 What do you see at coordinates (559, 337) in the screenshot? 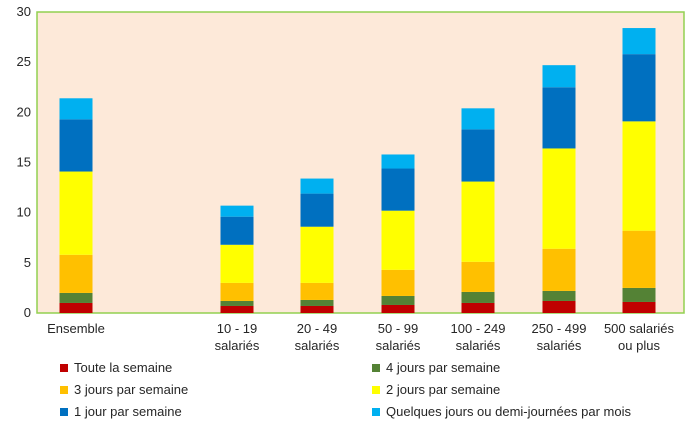
I see `x-tick-label: 250 - 499 salariés` at bounding box center [559, 337].